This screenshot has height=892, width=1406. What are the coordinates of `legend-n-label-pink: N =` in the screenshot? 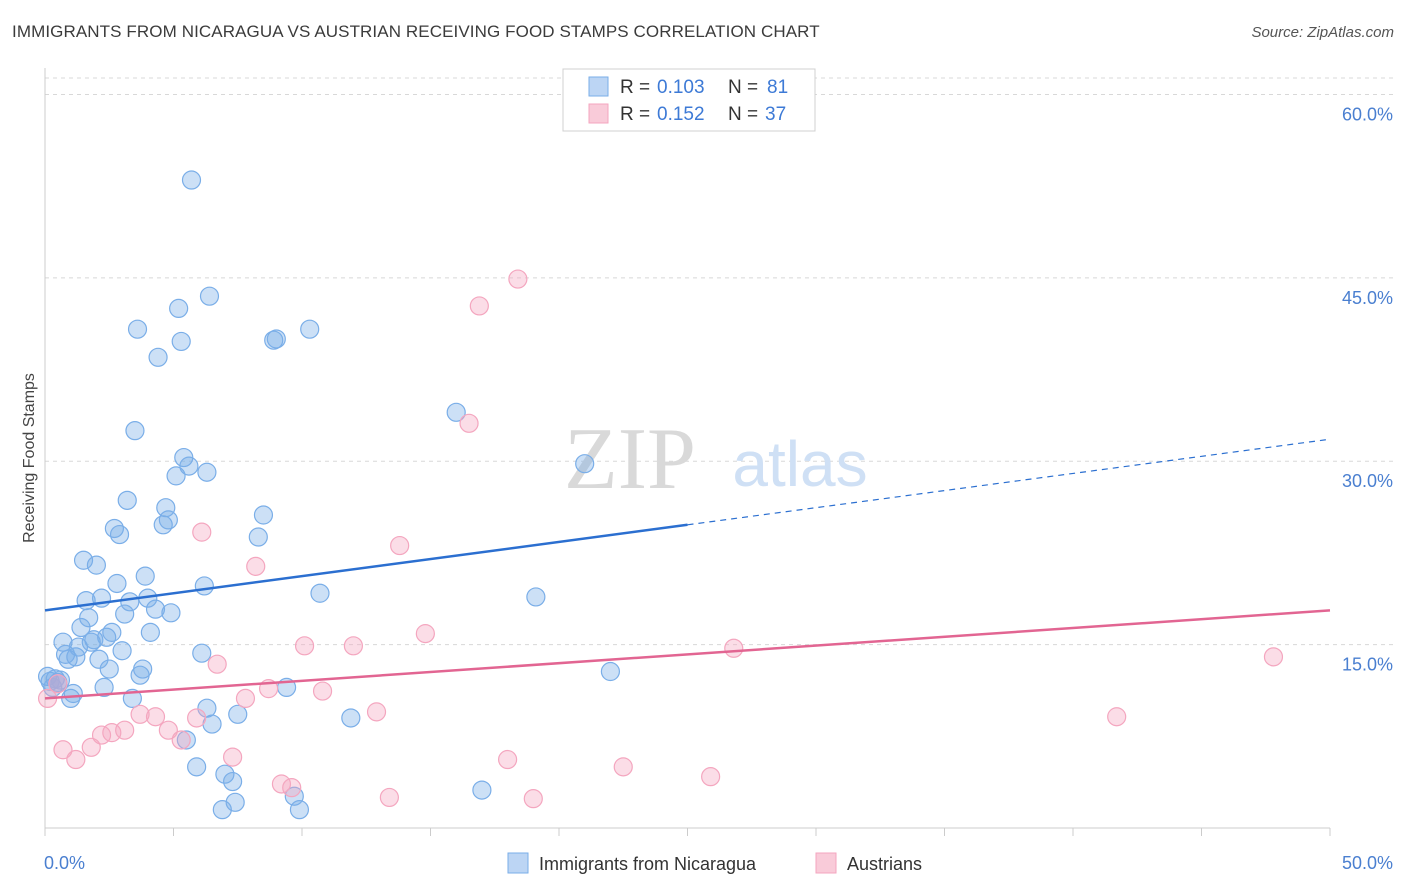 It's located at (743, 114).